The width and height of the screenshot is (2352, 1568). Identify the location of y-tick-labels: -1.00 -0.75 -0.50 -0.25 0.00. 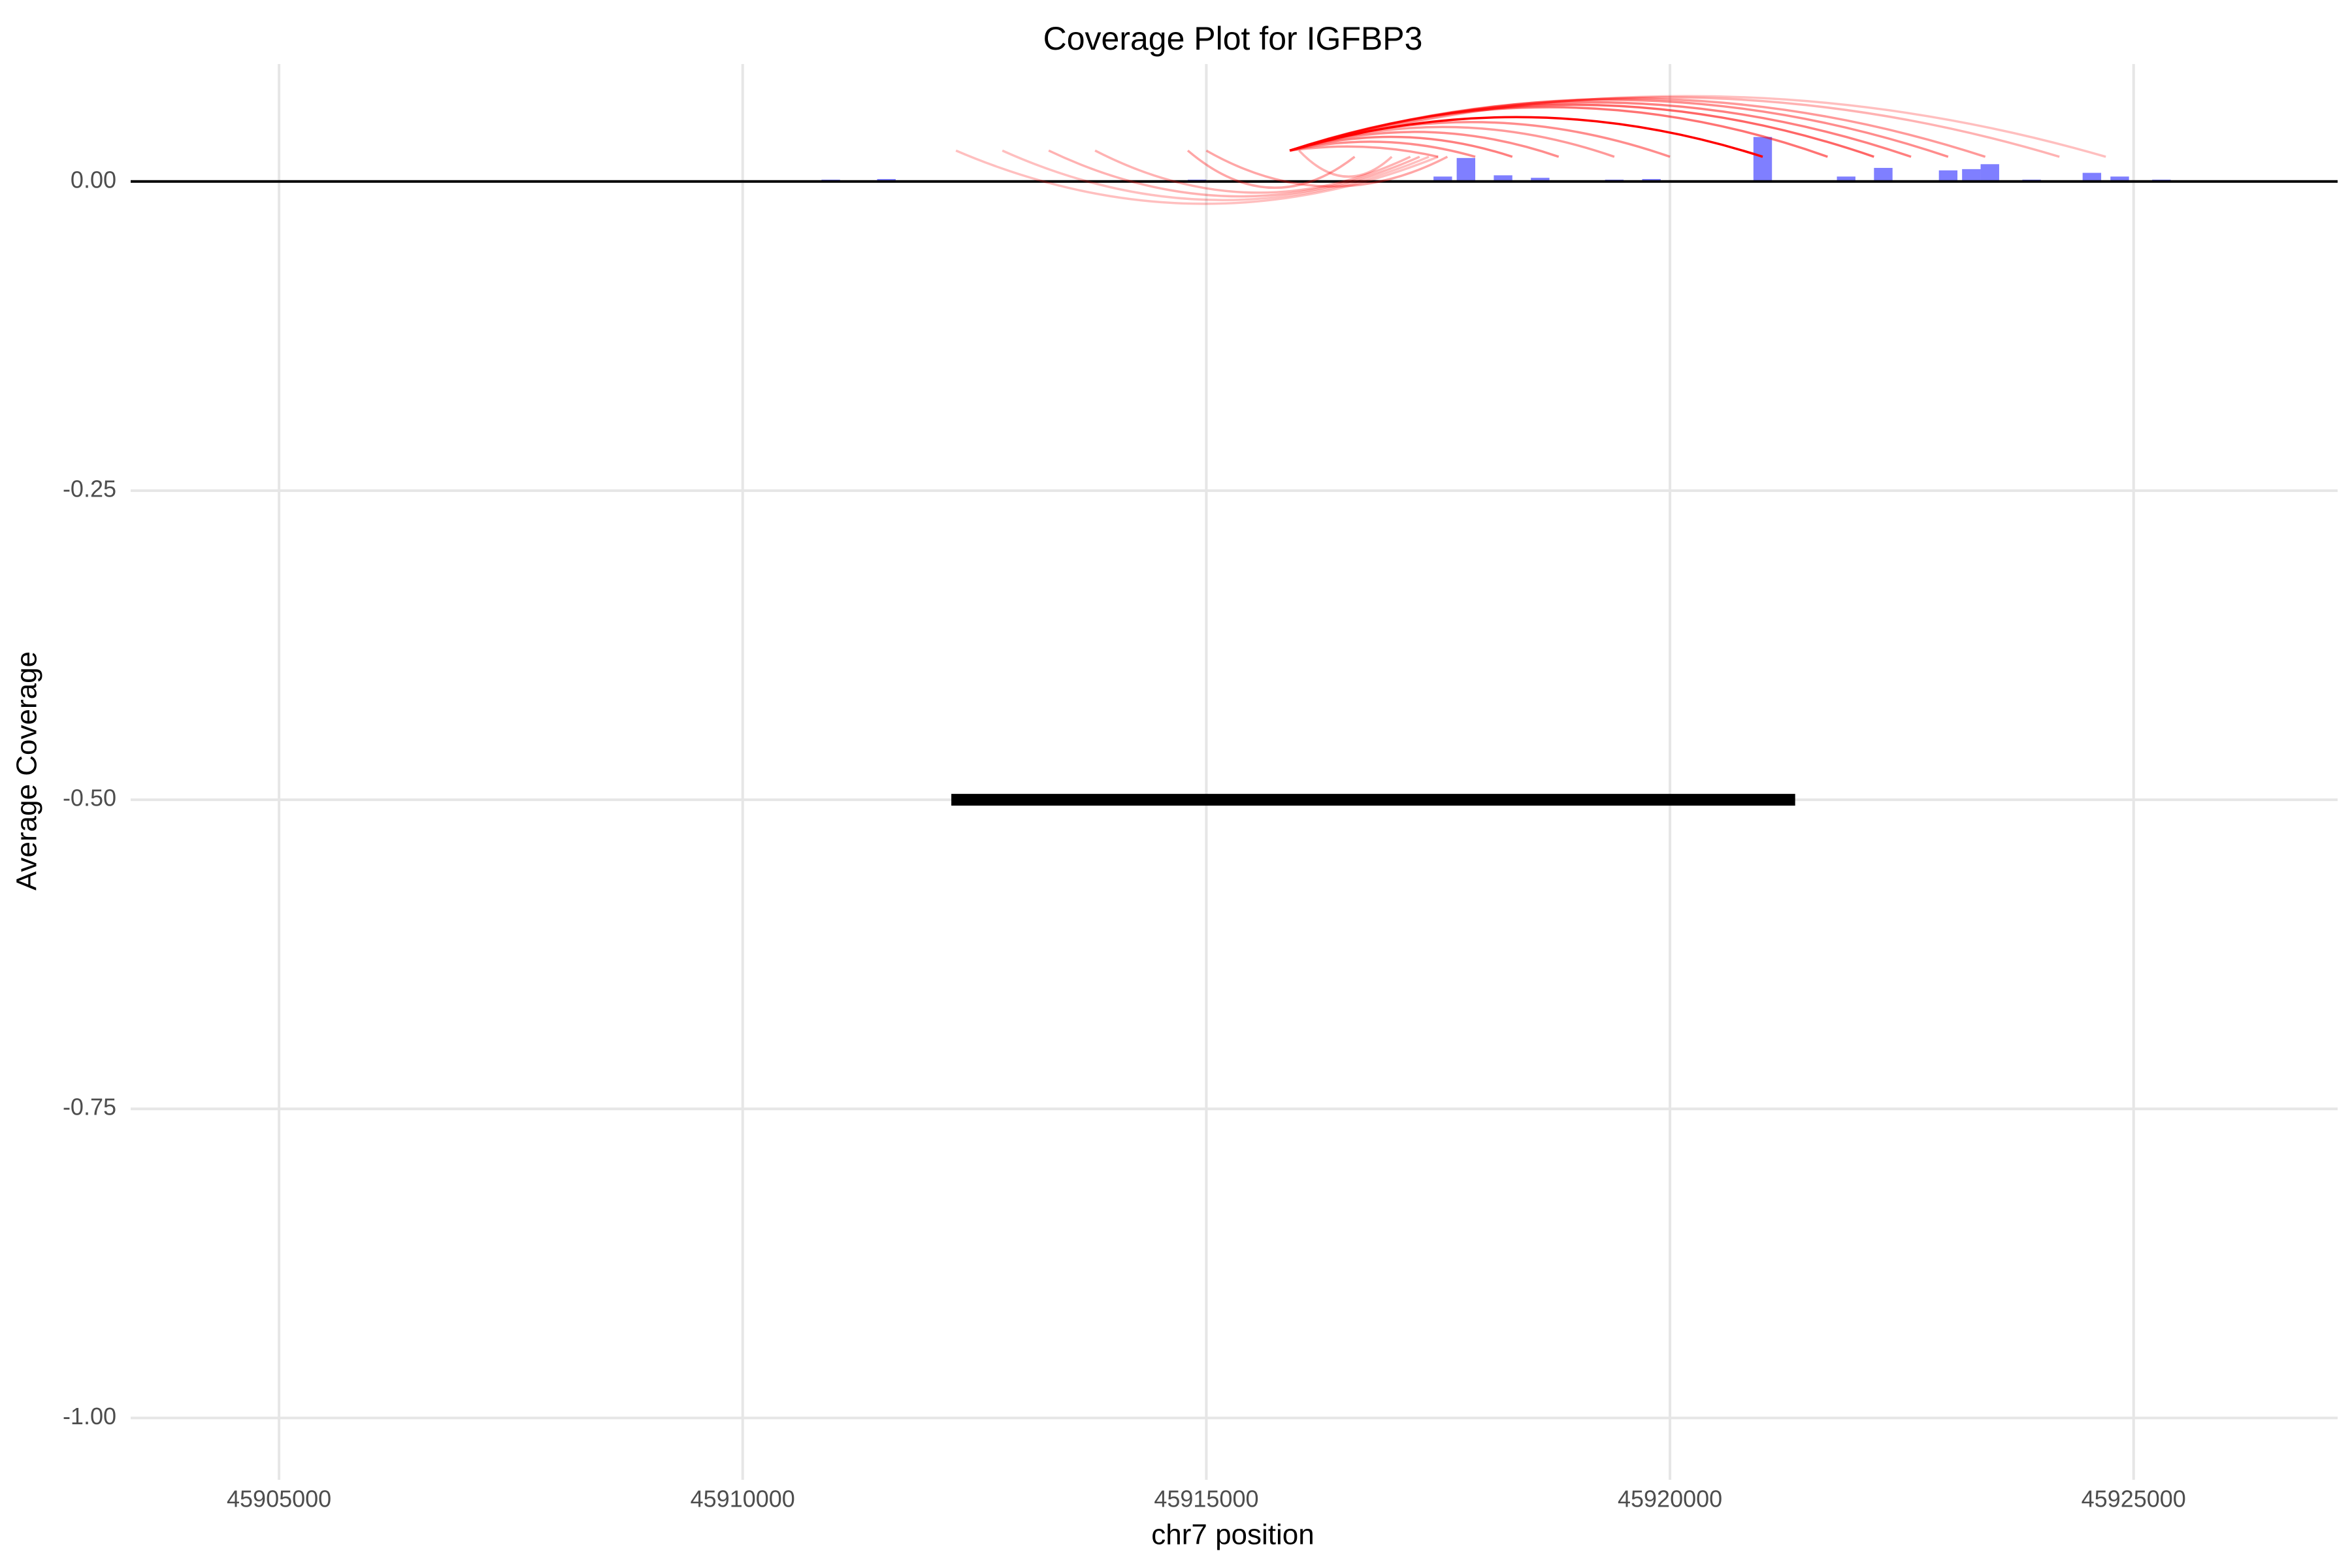
(89, 797).